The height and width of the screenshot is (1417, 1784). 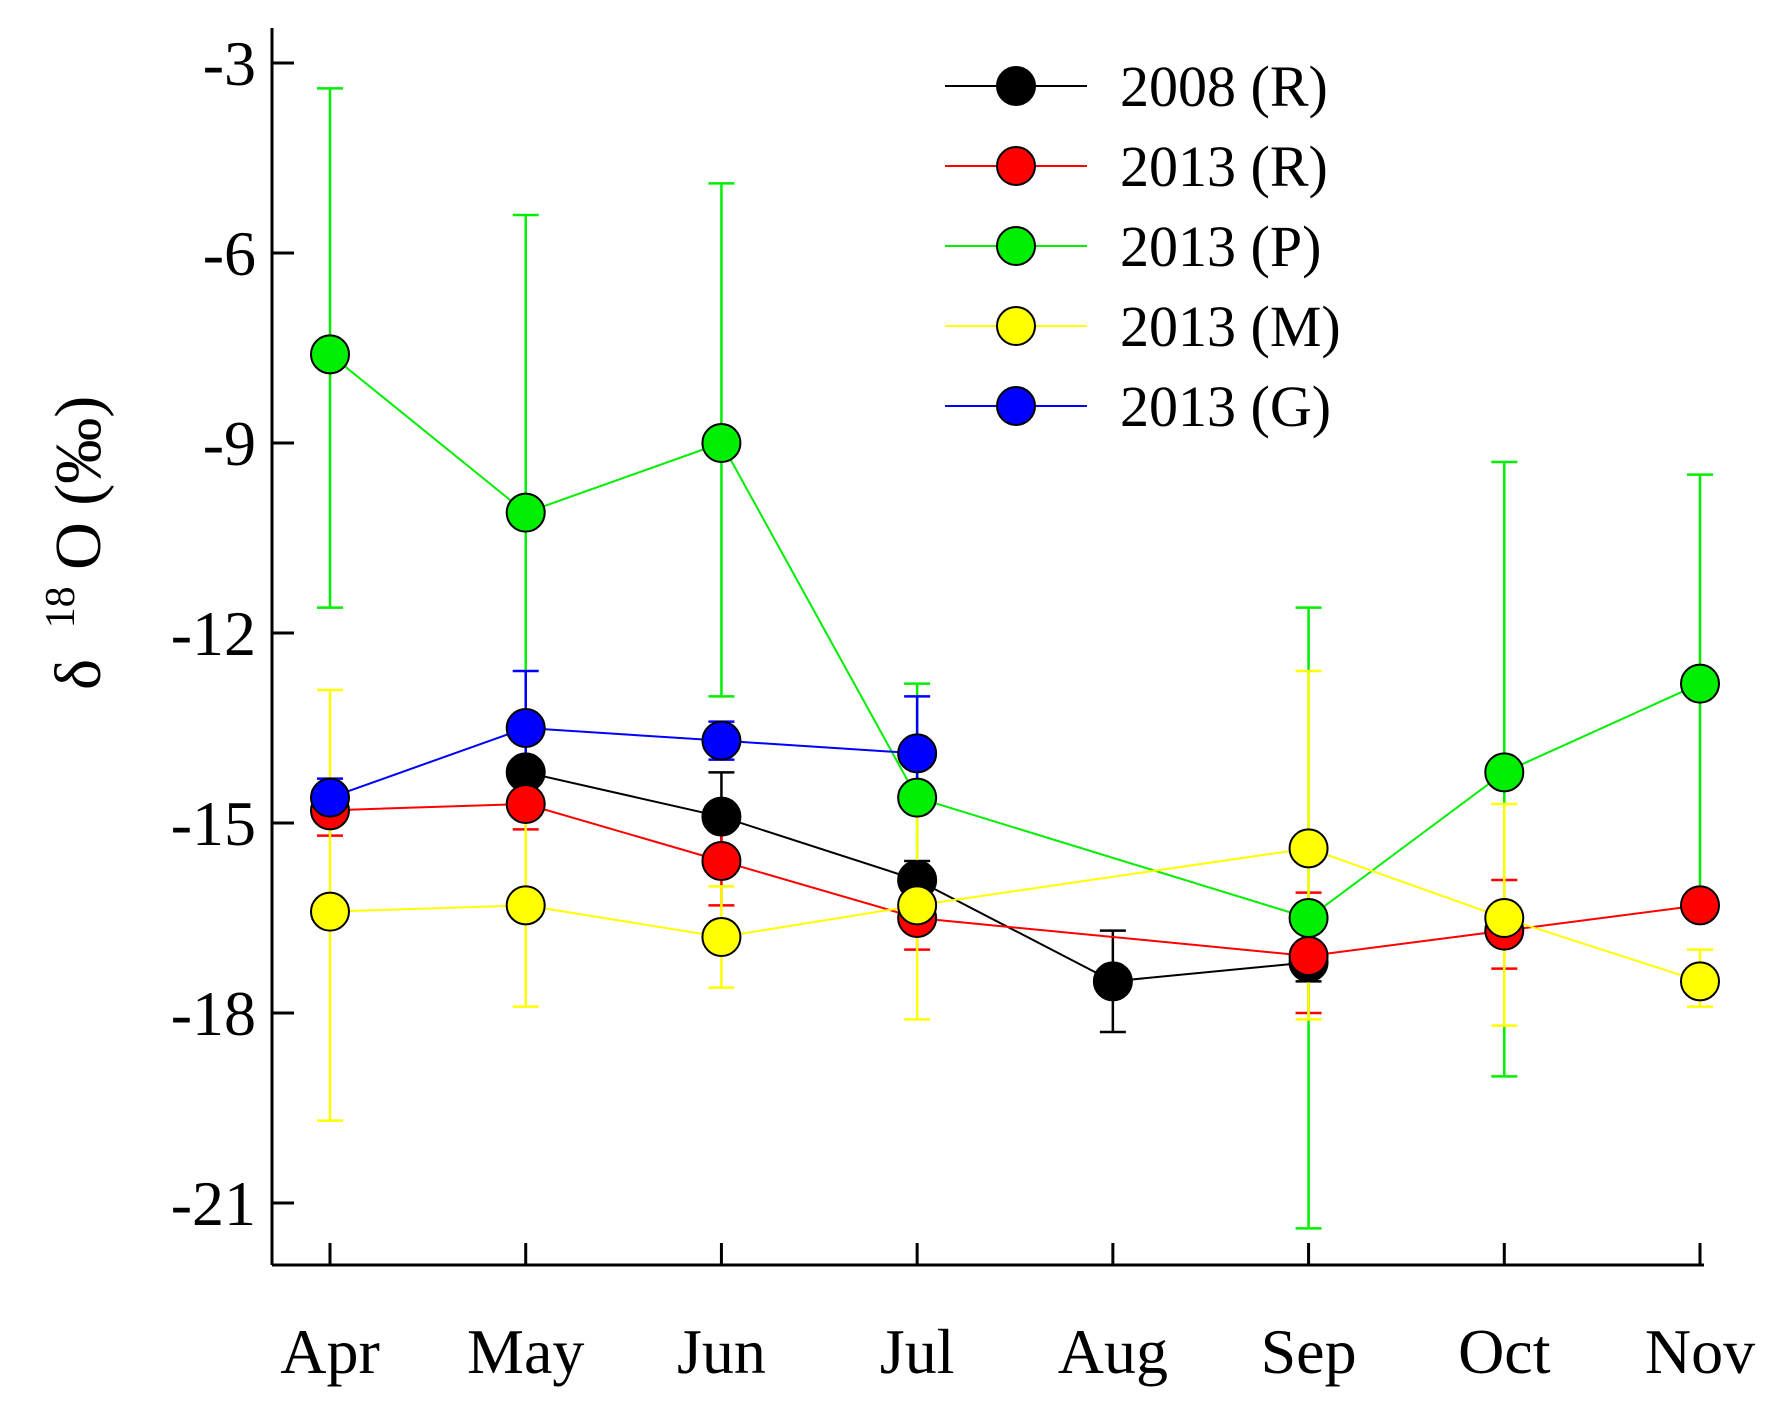 I want to click on y-tick-label: -18, so click(x=213, y=1013).